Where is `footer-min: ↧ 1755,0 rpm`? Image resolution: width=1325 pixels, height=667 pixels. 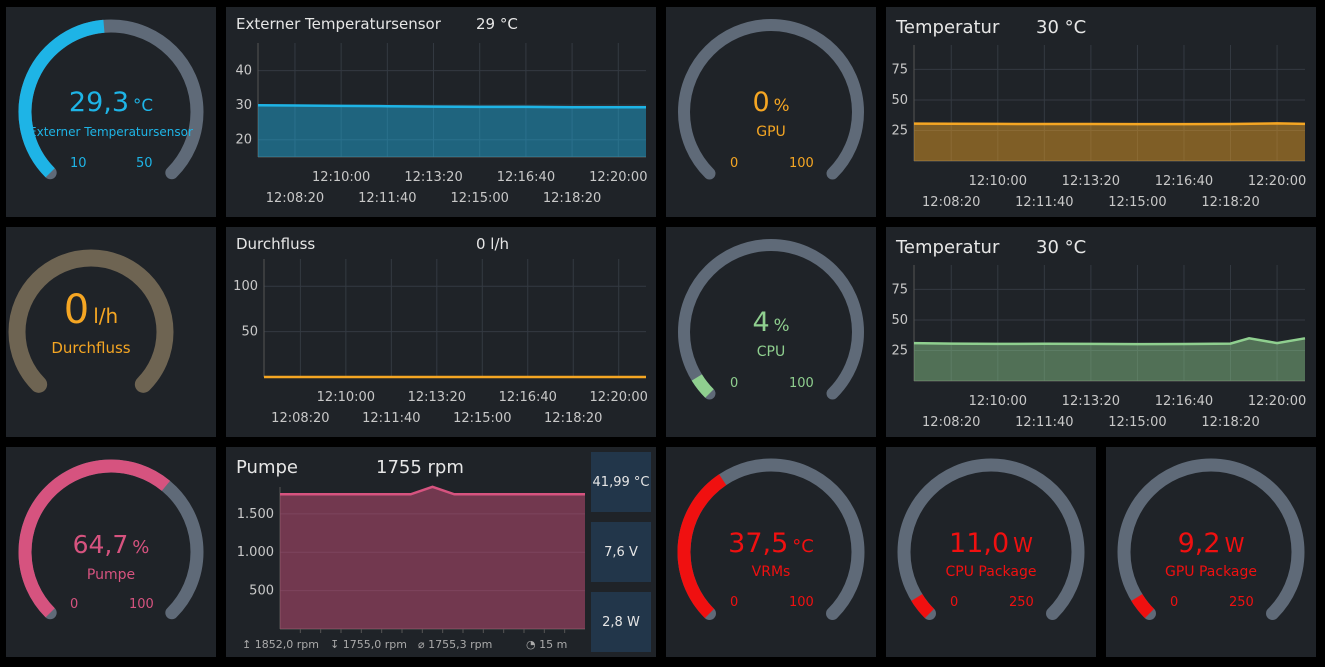
footer-min: ↧ 1755,0 rpm is located at coordinates (368, 644).